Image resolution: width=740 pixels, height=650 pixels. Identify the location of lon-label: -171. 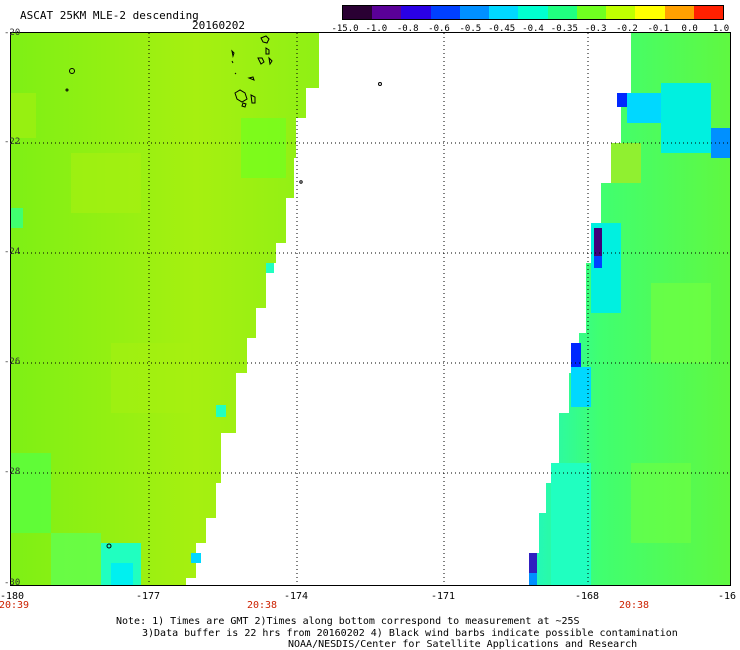
(443, 596).